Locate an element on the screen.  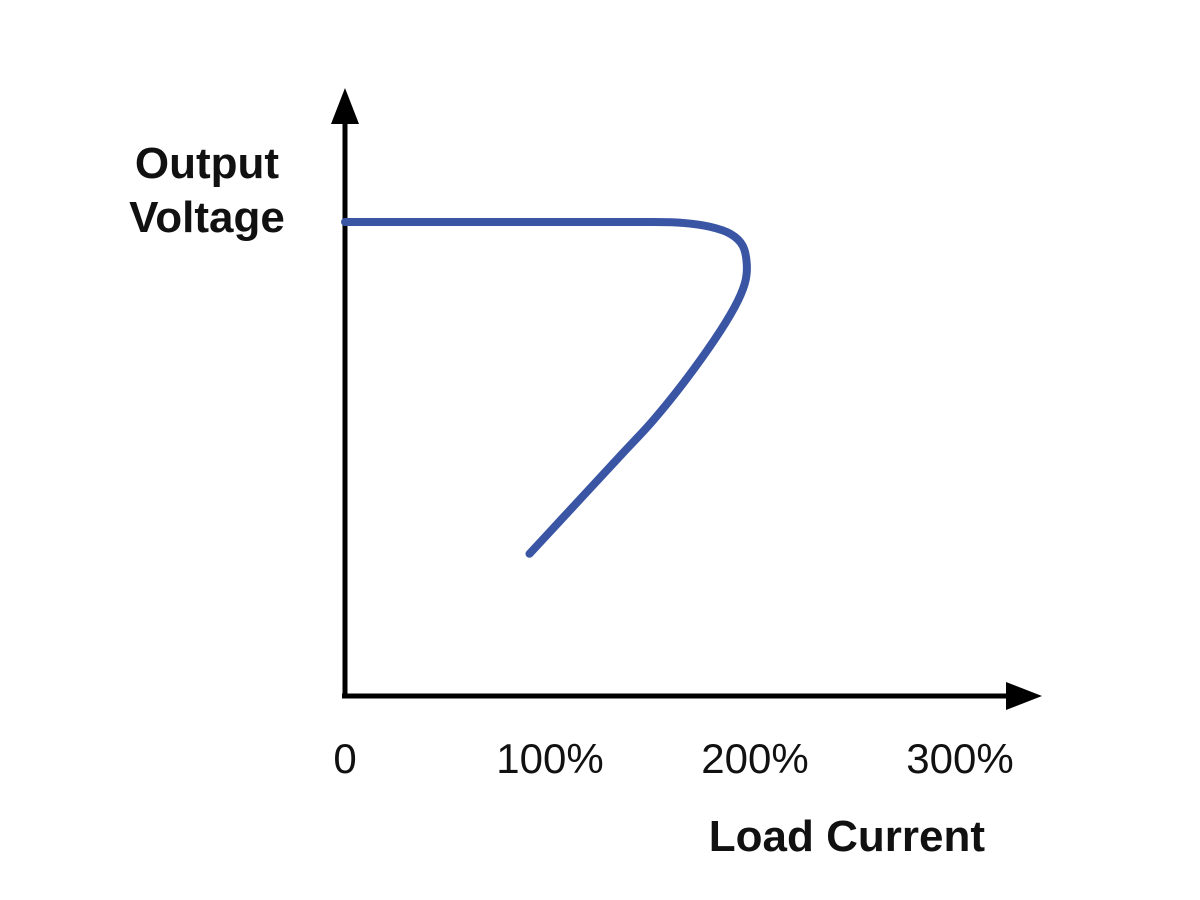
y-axis-arrow-icon is located at coordinates (345, 106).